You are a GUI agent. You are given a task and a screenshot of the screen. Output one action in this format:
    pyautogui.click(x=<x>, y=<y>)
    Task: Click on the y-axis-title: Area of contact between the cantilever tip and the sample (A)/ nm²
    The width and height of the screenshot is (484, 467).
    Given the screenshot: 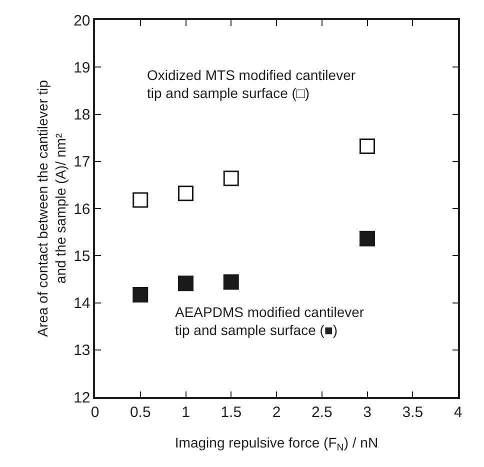 What is the action you would take?
    pyautogui.click(x=51, y=208)
    